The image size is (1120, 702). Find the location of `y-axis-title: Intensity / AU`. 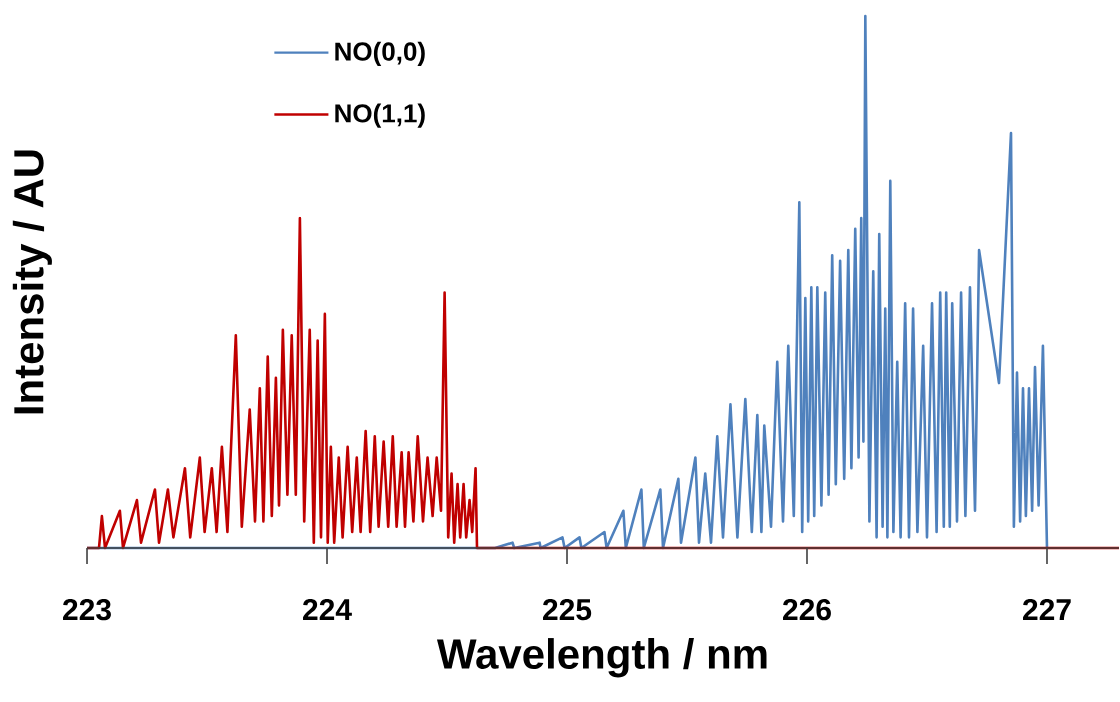

y-axis-title: Intensity / AU is located at coordinates (32, 282).